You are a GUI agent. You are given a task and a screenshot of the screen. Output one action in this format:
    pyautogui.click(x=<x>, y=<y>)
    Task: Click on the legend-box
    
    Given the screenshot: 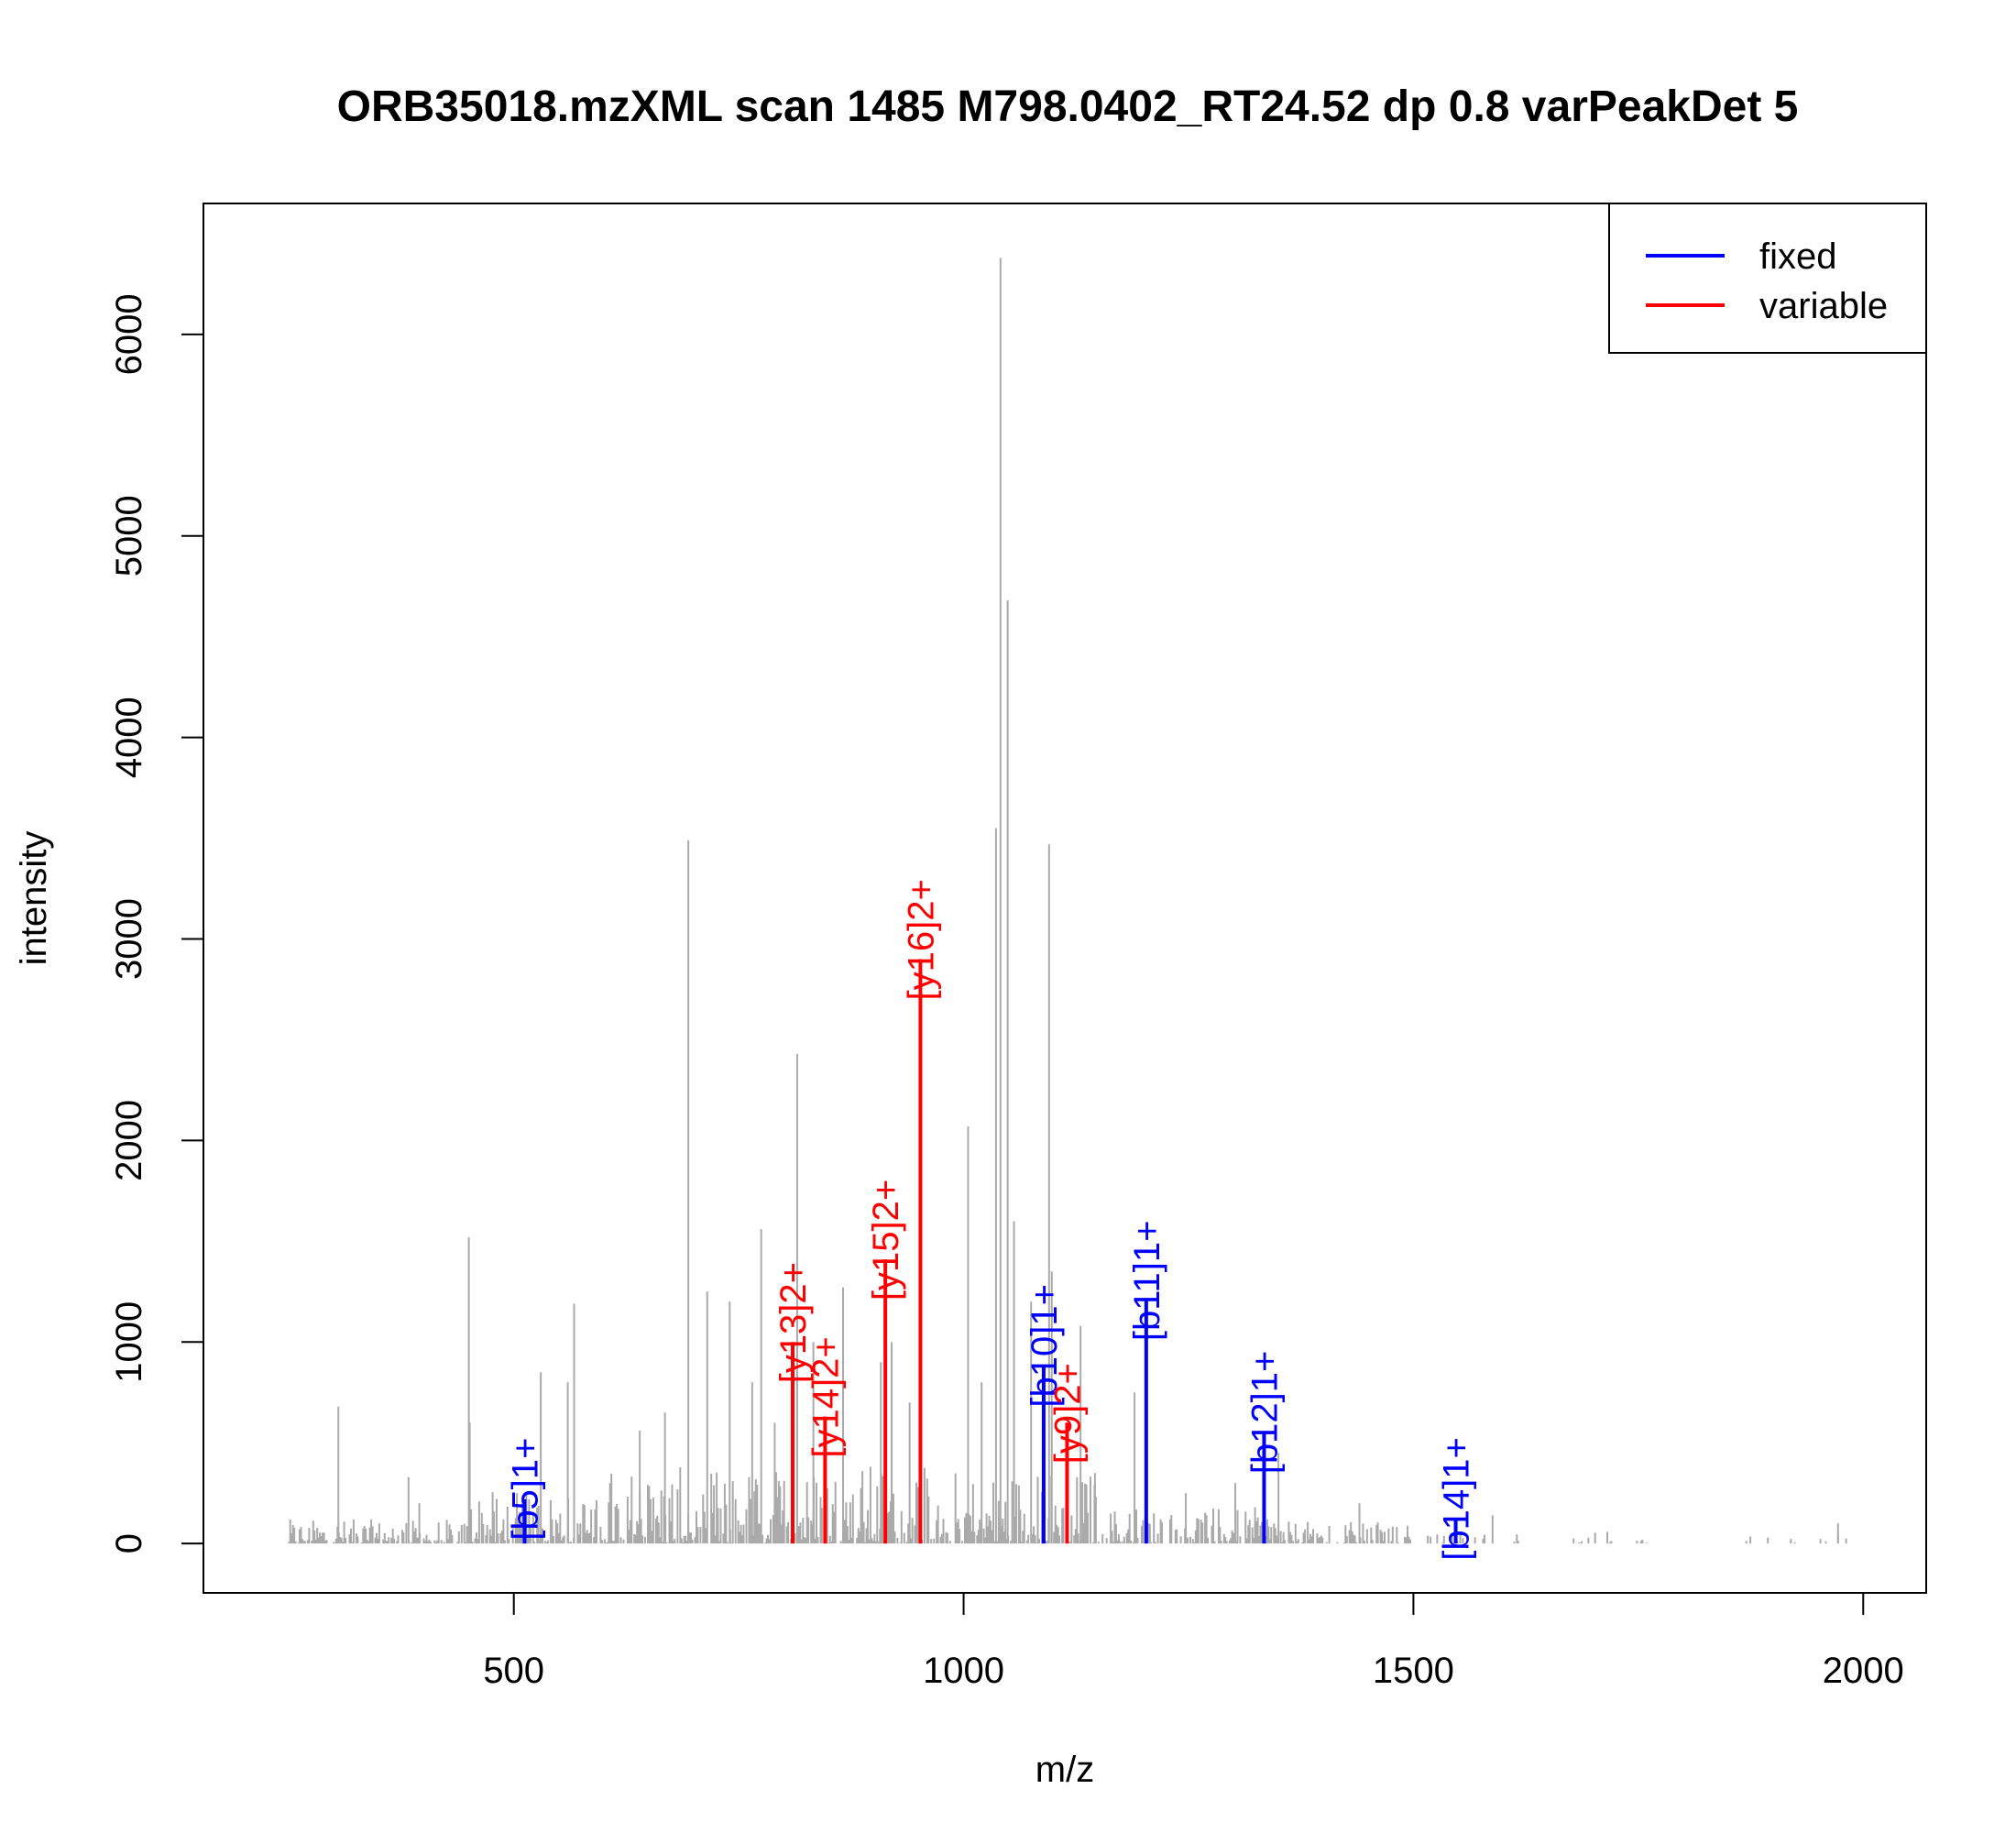 What is the action you would take?
    pyautogui.click(x=1767, y=278)
    